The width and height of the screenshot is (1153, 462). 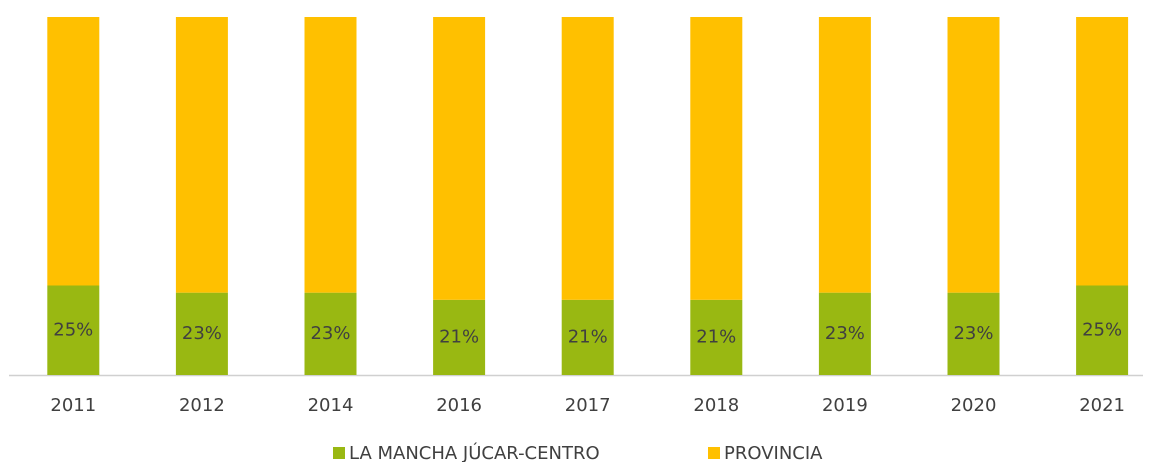 I want to click on x-tick-label: 2021, so click(x=1102, y=405).